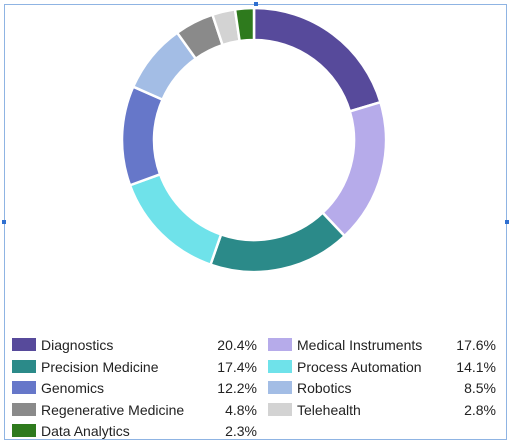 The height and width of the screenshot is (445, 512). Describe the element at coordinates (317, 59) in the screenshot. I see `donut-slice-diagnostics` at that location.